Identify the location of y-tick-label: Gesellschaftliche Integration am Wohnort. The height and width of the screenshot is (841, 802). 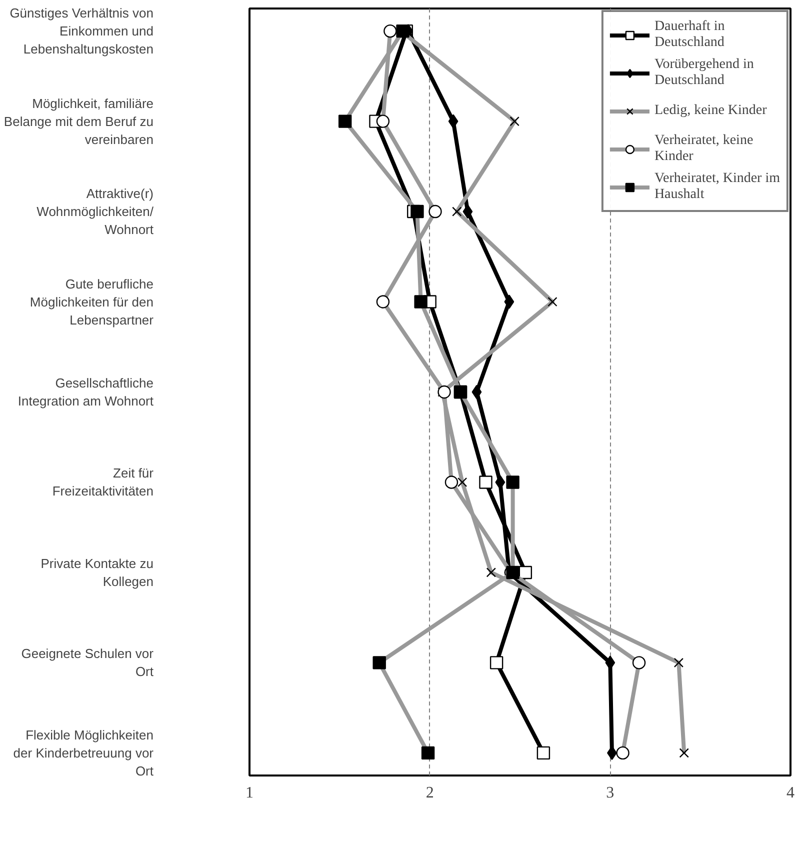
(86, 392).